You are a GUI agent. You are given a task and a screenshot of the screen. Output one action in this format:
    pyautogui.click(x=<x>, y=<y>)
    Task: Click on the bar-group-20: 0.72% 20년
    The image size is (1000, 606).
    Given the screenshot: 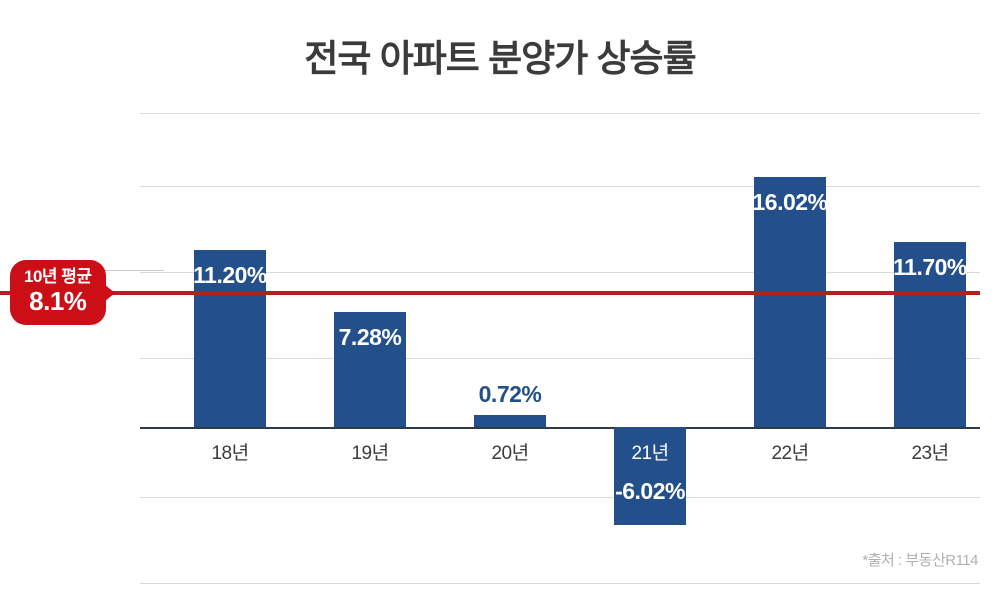 What is the action you would take?
    pyautogui.click(x=510, y=345)
    